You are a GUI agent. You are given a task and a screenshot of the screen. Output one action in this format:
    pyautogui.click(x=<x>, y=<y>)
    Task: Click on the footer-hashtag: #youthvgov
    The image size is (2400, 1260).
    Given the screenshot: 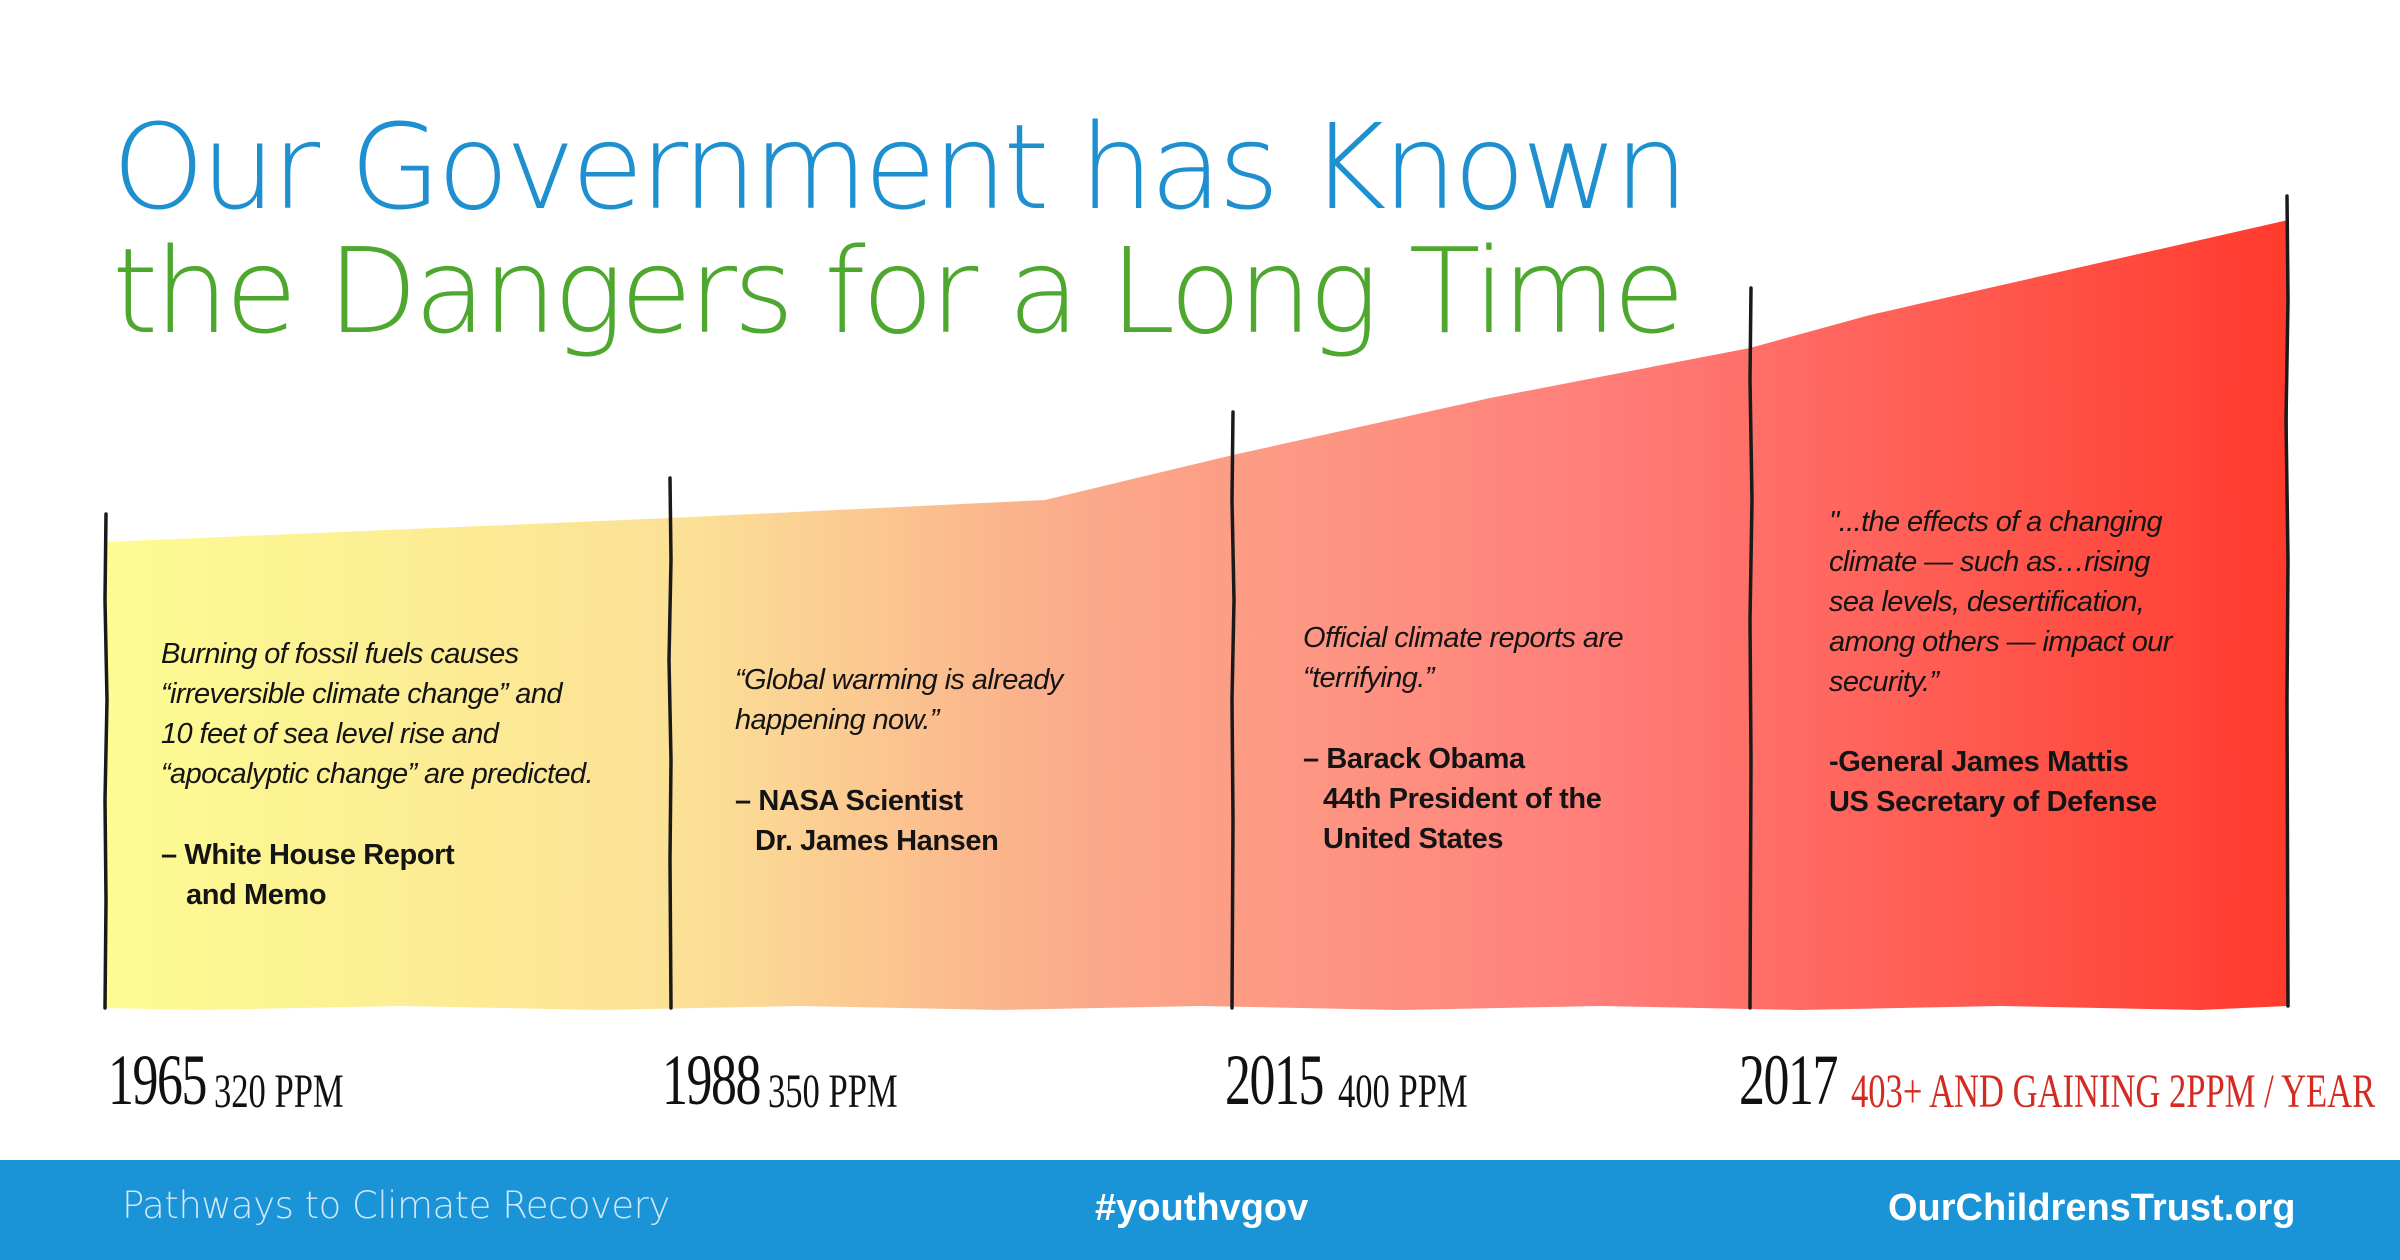 What is the action you would take?
    pyautogui.click(x=1202, y=1208)
    